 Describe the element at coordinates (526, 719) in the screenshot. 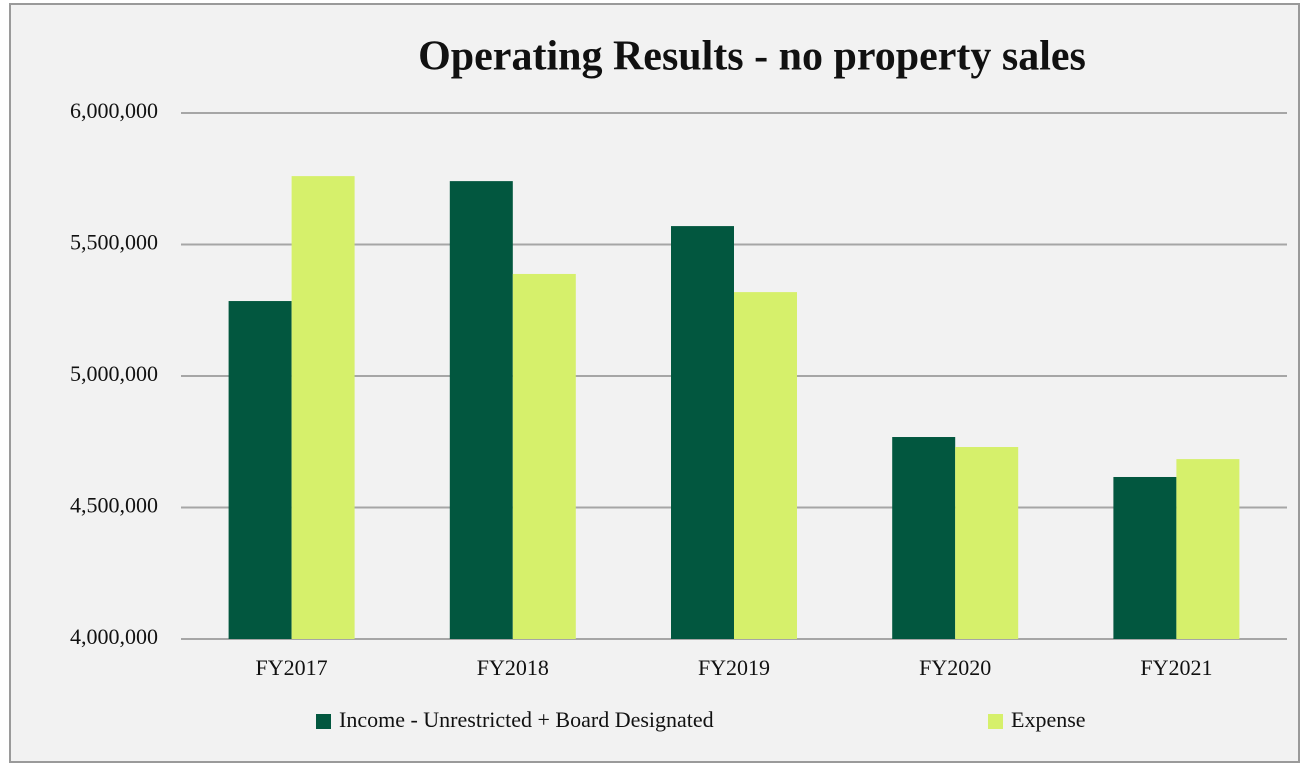

I see `legend-label: Income - Unrestricted + Board Designated` at that location.